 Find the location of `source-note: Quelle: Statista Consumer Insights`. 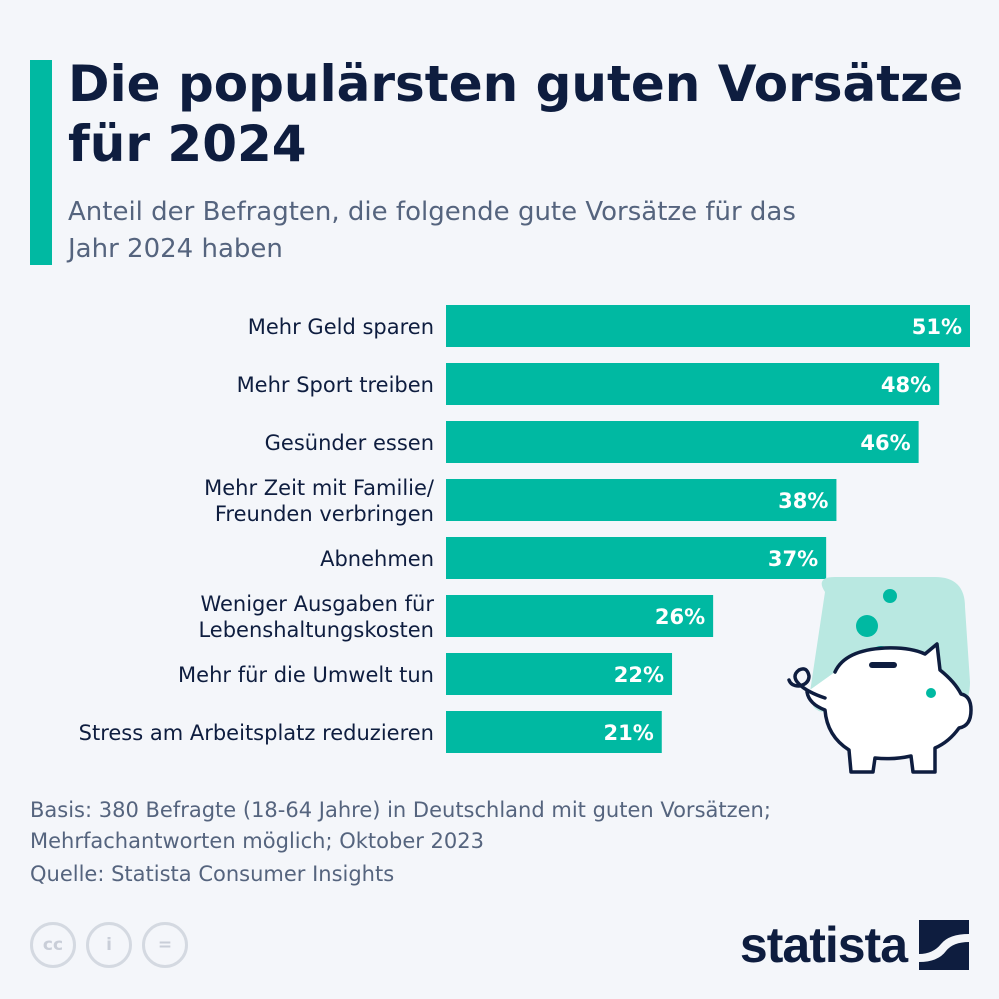

source-note: Quelle: Statista Consumer Insights is located at coordinates (212, 874).